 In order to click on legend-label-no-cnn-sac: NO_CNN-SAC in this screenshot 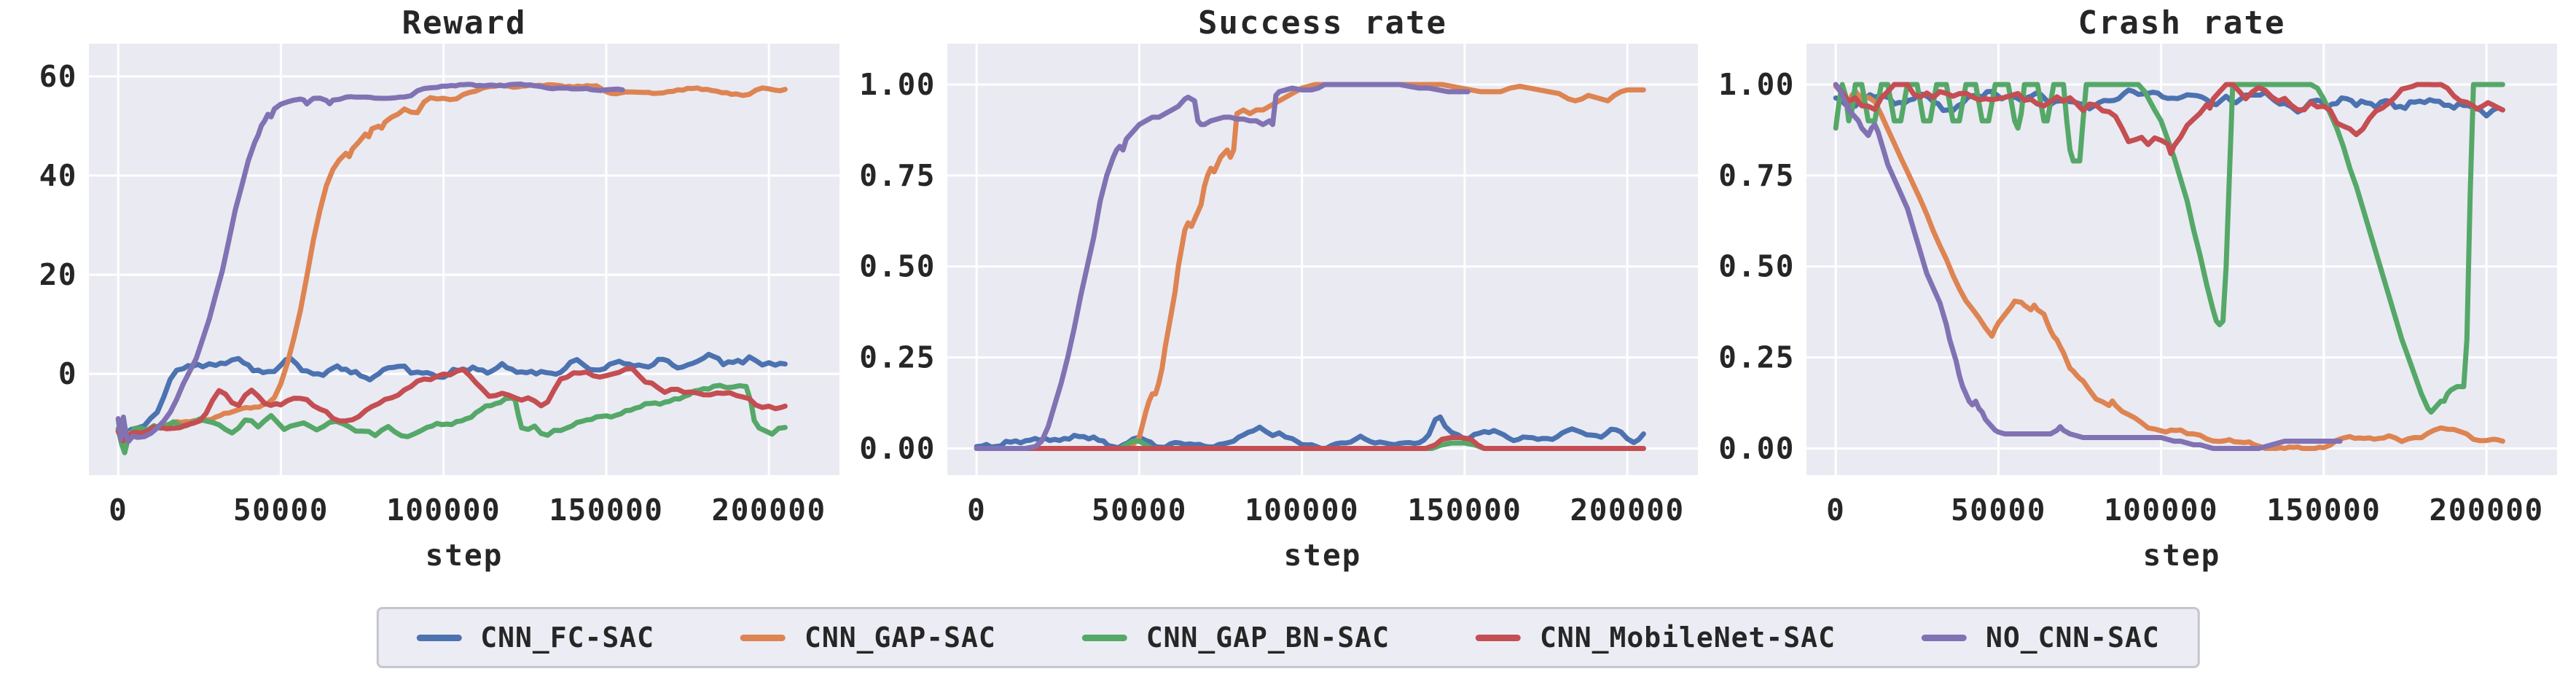, I will do `click(2072, 638)`.